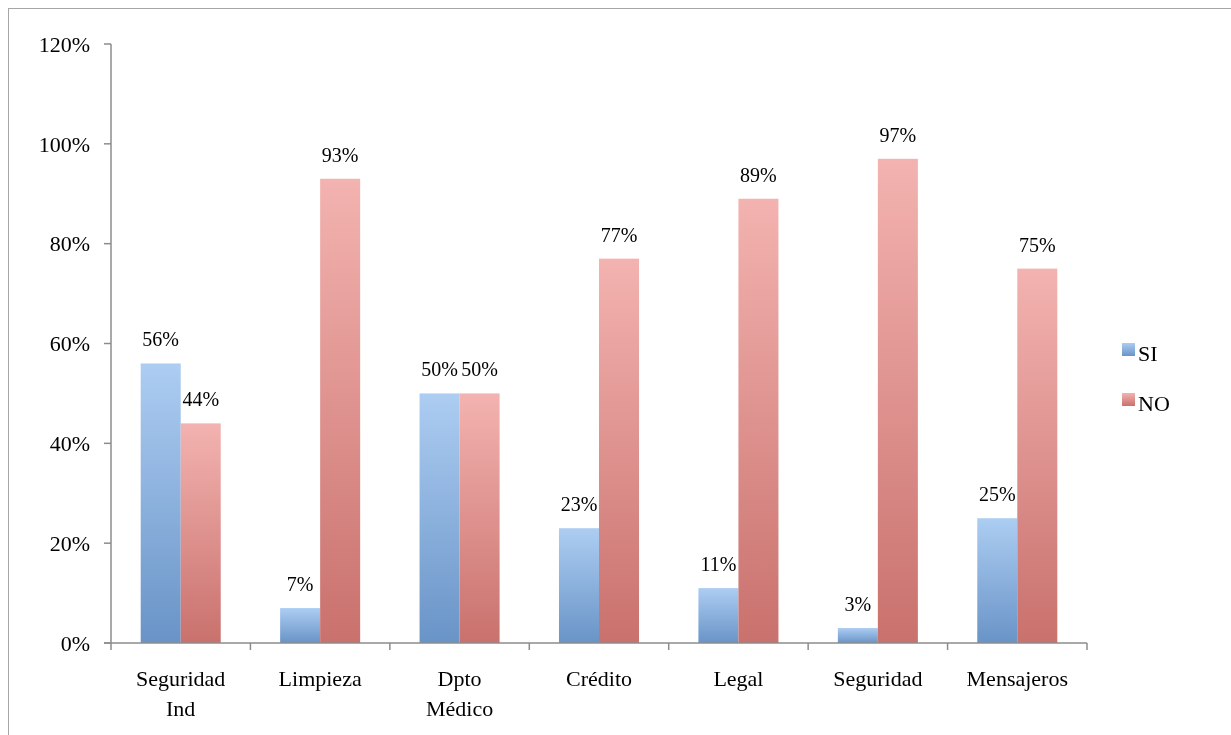 The height and width of the screenshot is (735, 1231). I want to click on x-tick-label: Dpto Médico, so click(459, 693).